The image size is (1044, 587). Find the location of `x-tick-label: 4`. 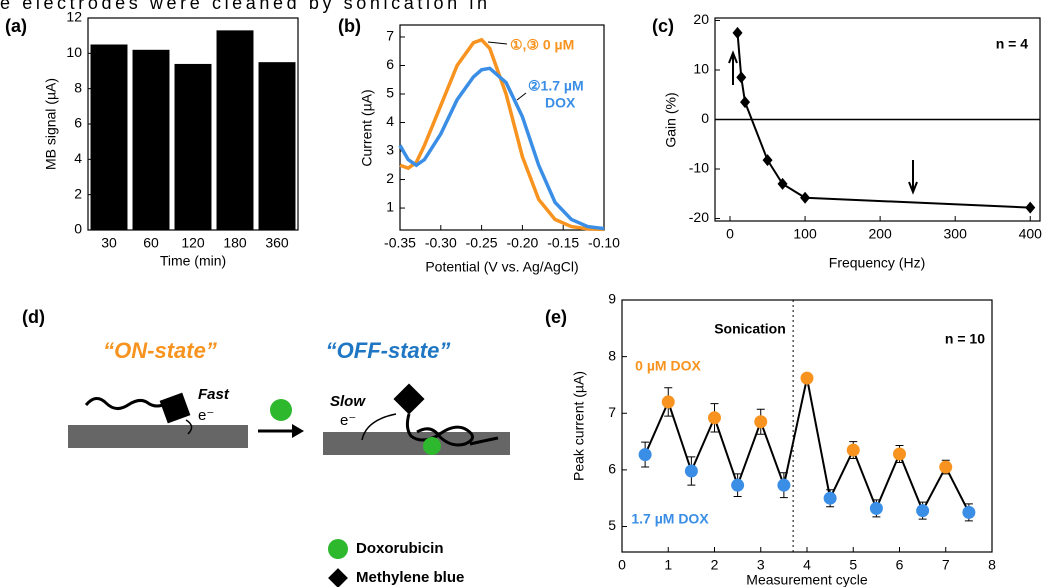

x-tick-label: 4 is located at coordinates (807, 565).